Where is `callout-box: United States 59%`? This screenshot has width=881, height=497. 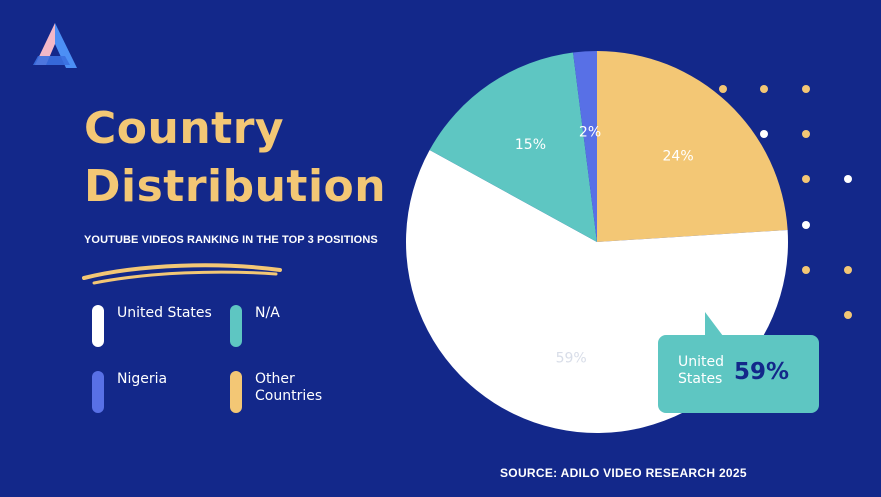 callout-box: United States 59% is located at coordinates (738, 374).